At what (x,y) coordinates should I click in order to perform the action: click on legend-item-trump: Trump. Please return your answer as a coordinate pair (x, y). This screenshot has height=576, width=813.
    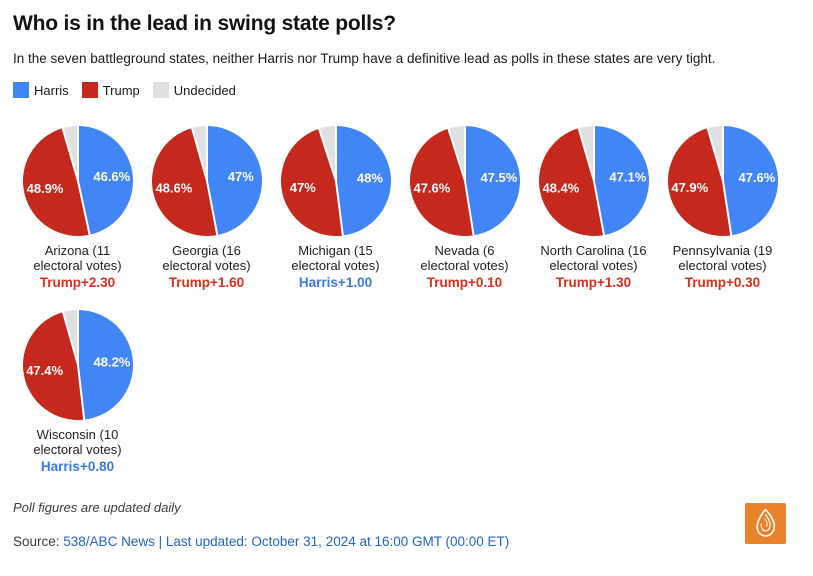
    Looking at the image, I should click on (110, 90).